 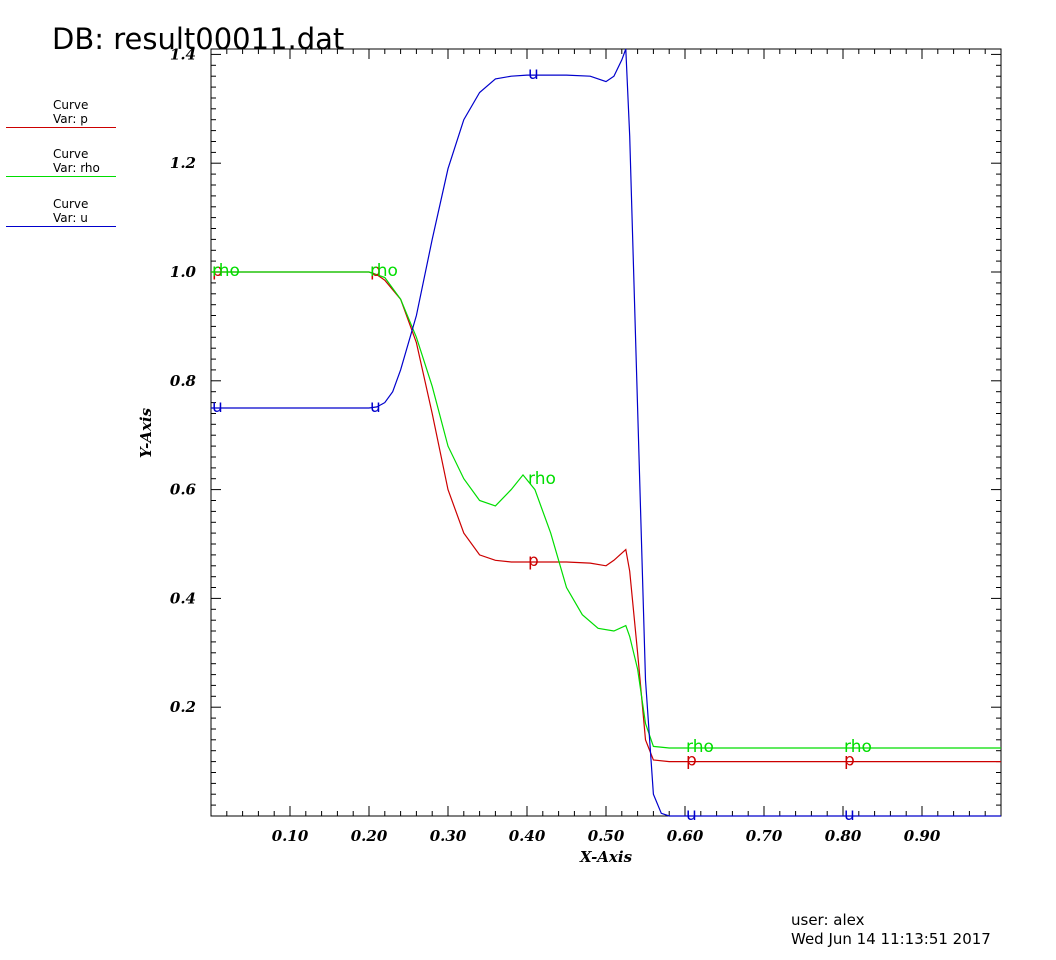 I want to click on x-axis-title: X-Axis, so click(x=606, y=857).